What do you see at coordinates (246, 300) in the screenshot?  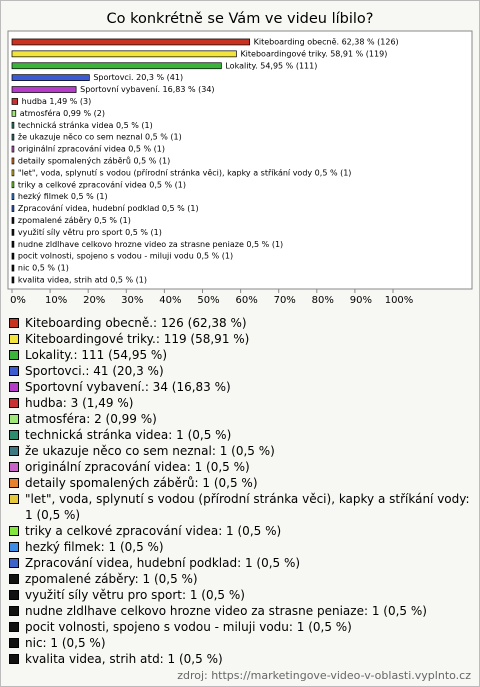 I see `x-tick-label: 60%` at bounding box center [246, 300].